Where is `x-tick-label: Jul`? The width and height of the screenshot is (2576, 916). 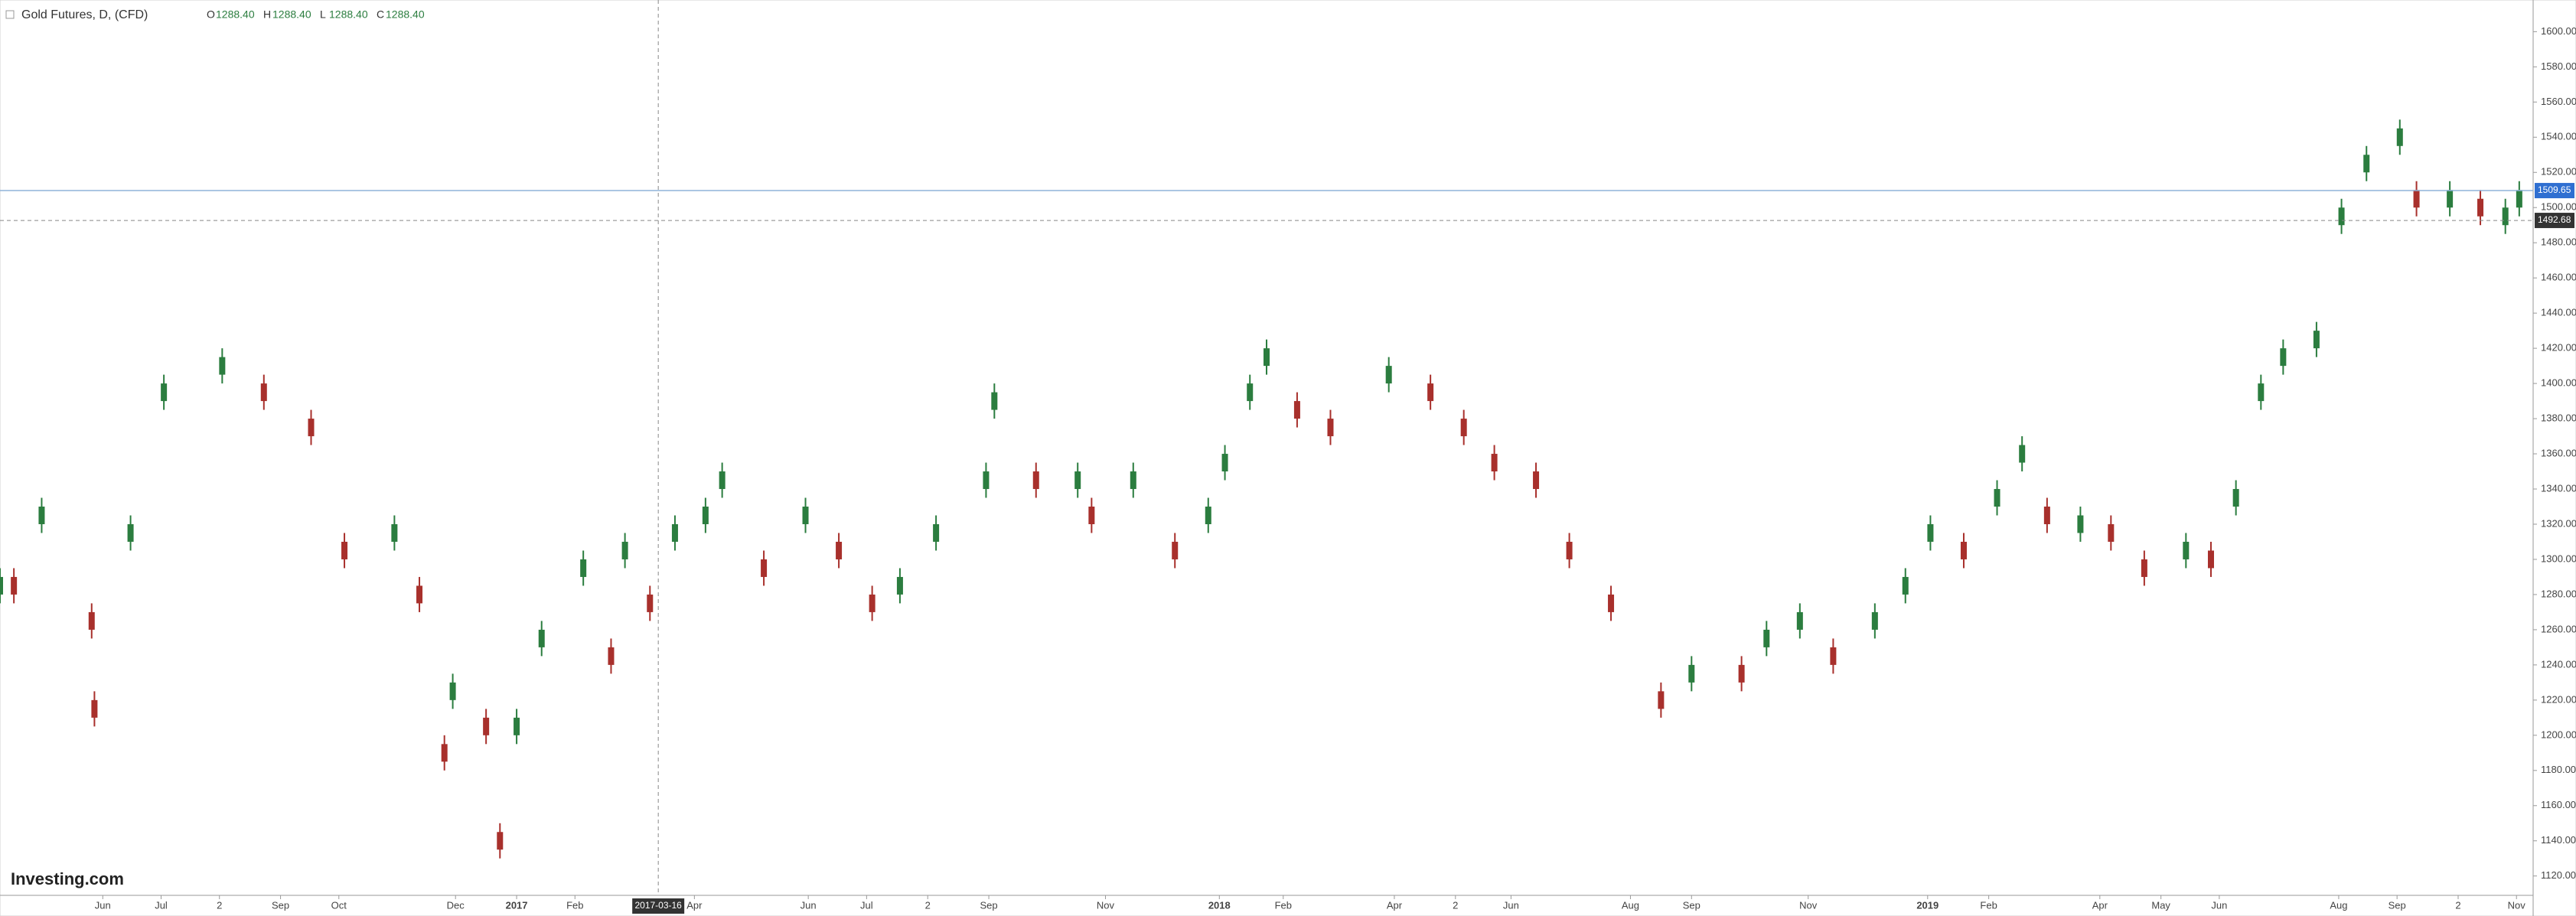 x-tick-label: Jul is located at coordinates (867, 905).